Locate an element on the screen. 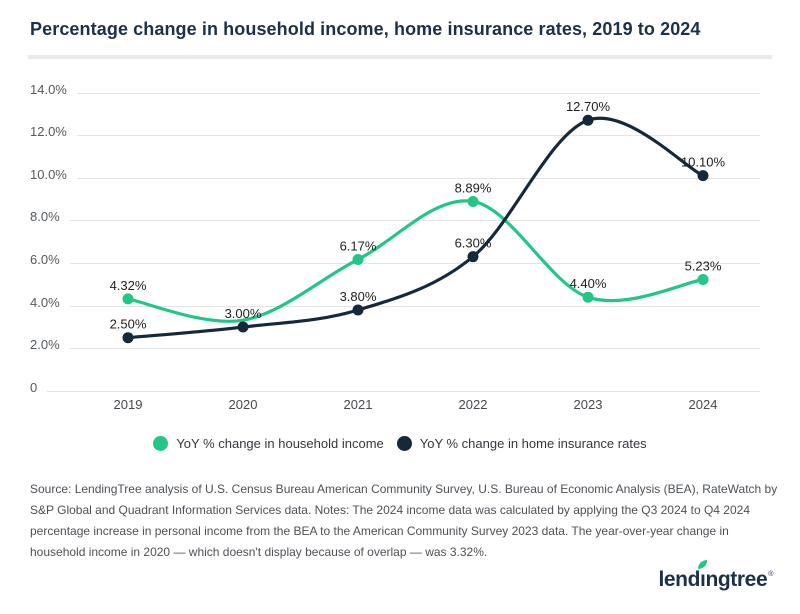 This screenshot has width=800, height=614. y-axis-tick-label: 10.0% is located at coordinates (48, 174).